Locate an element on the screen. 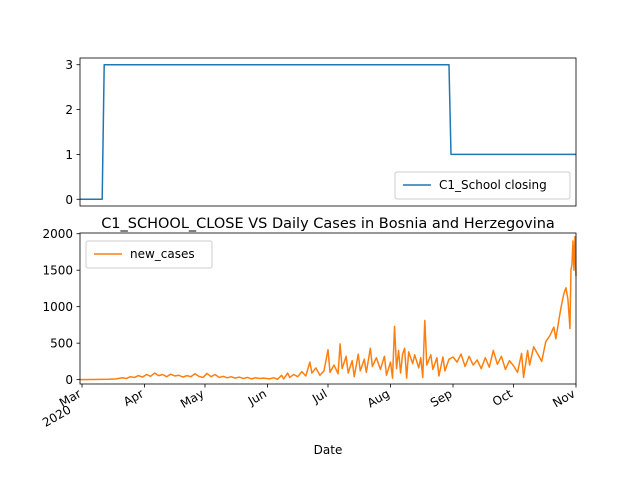 The width and height of the screenshot is (640, 480). bottom-ytick-label-4: 2000 is located at coordinates (57, 234).